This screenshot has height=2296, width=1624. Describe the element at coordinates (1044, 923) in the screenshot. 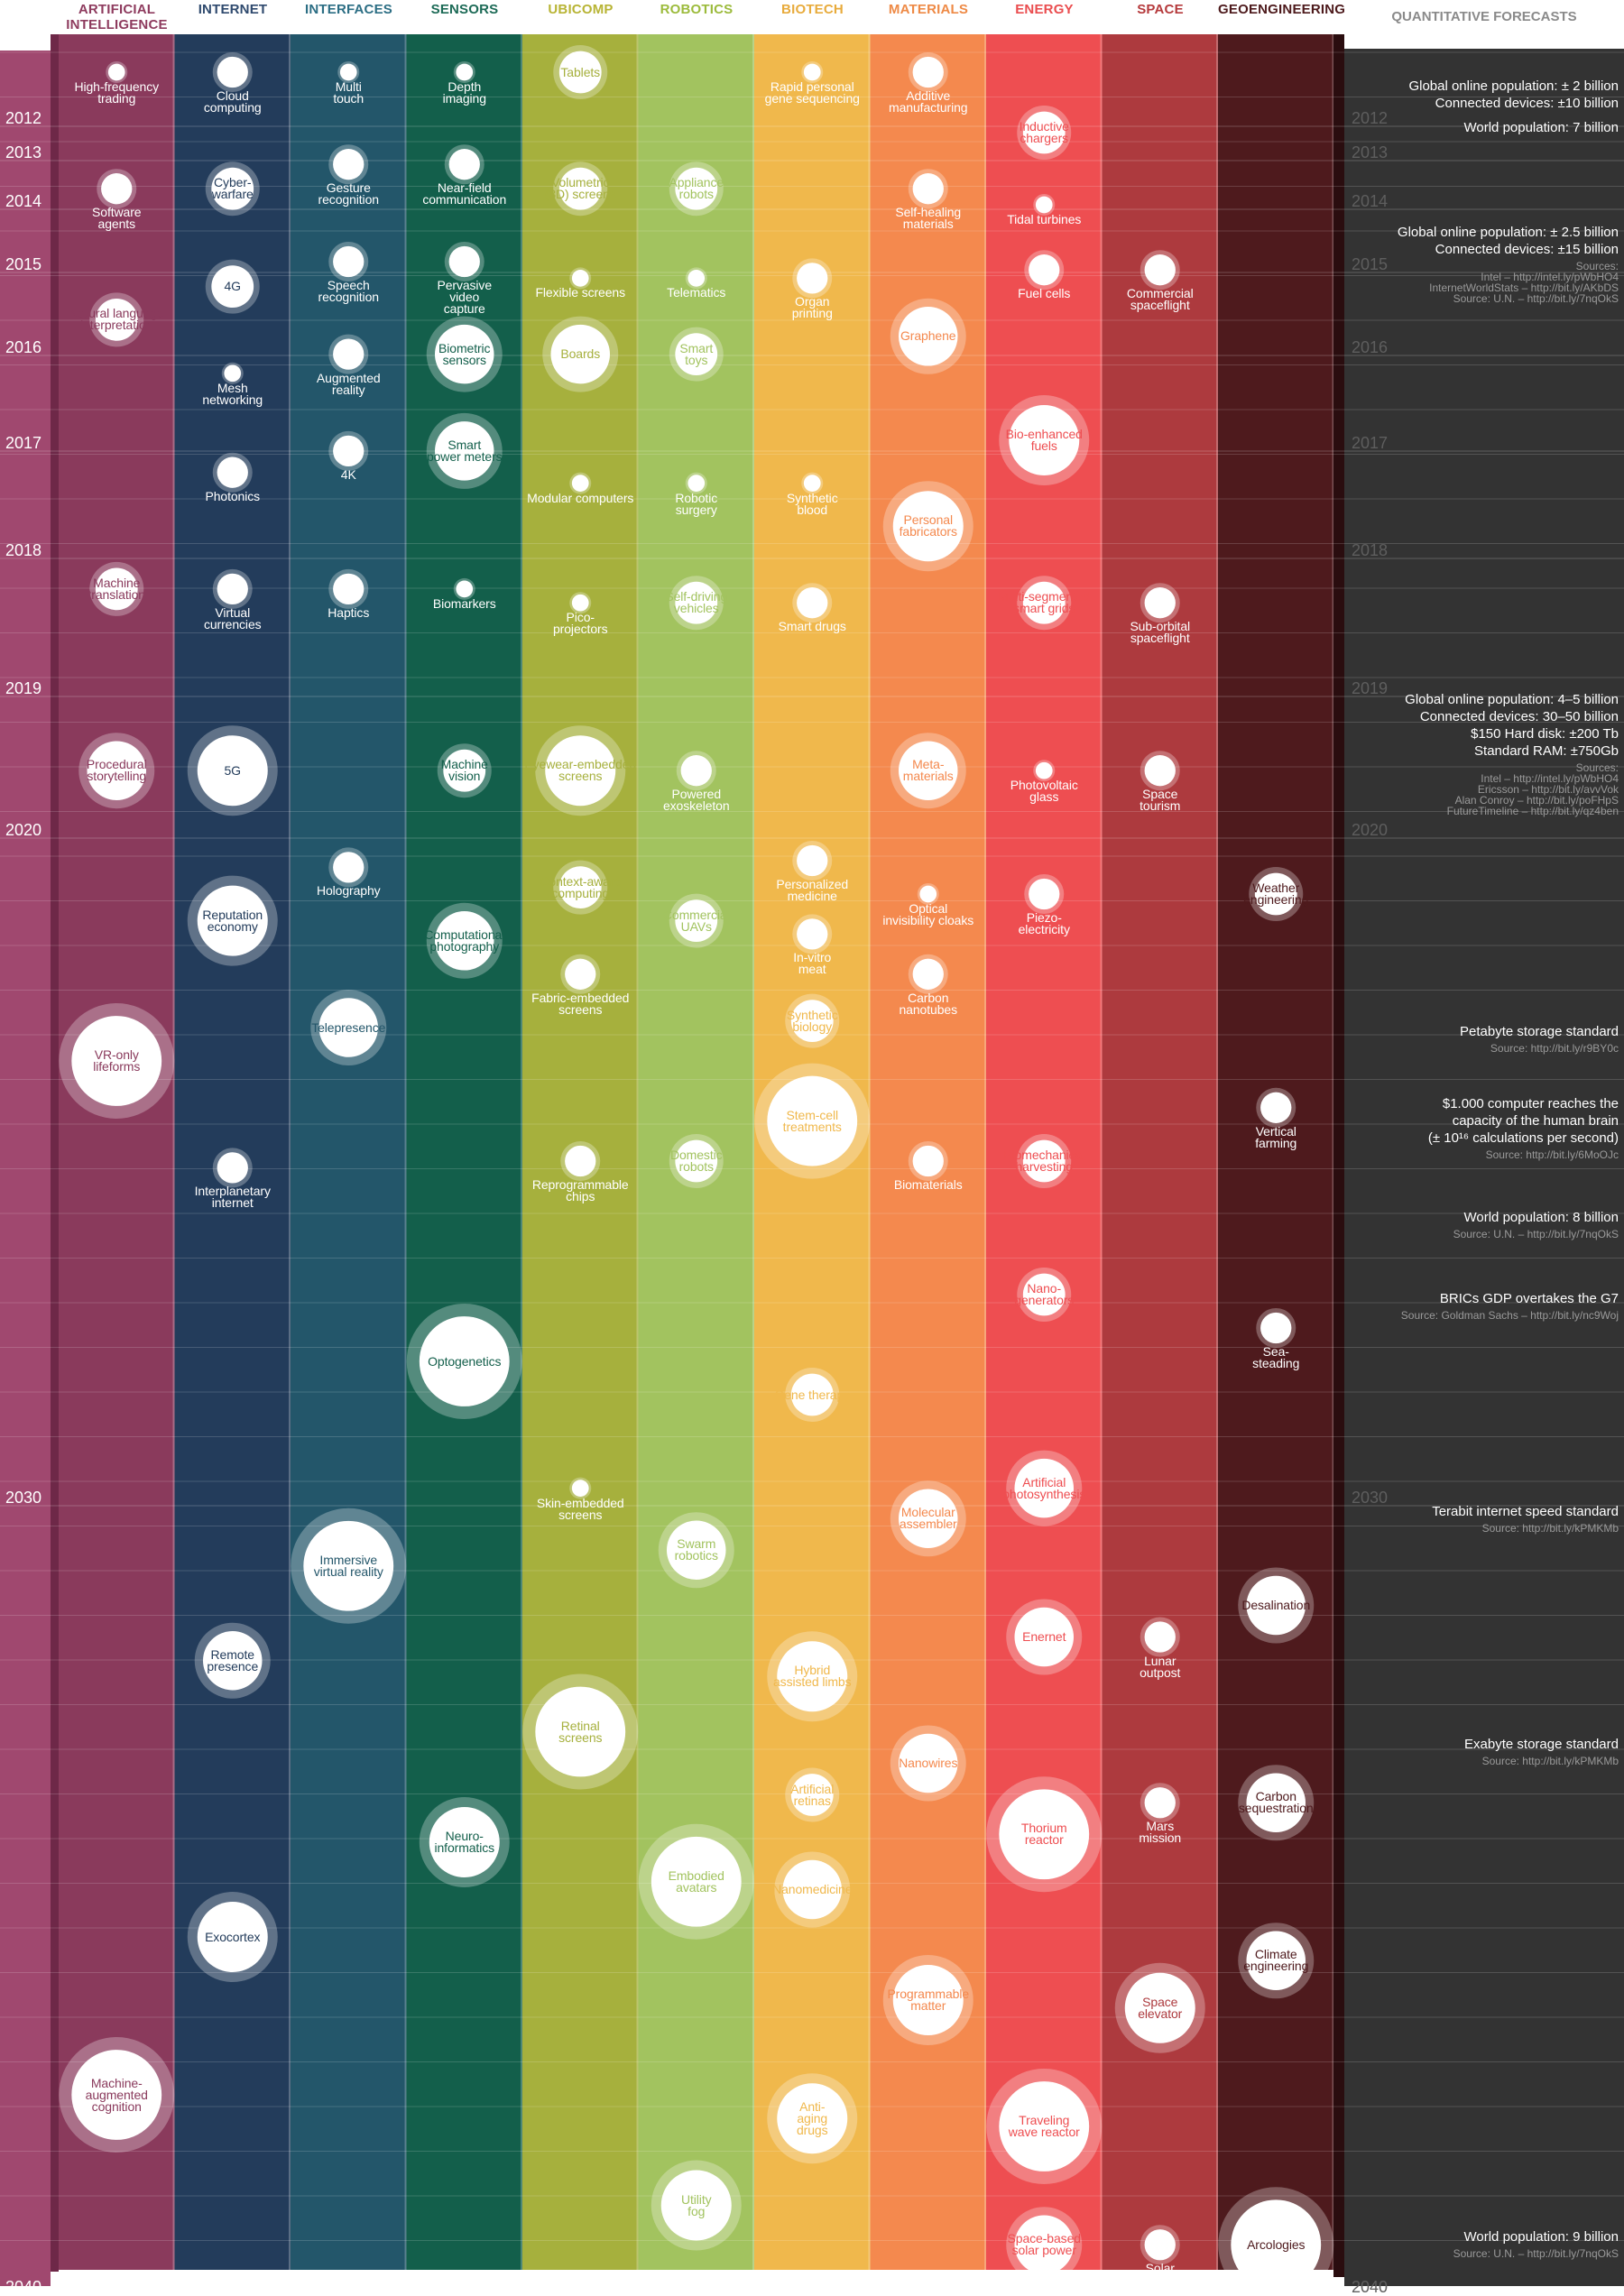

I see `tech-label: Piezo- electricity` at that location.